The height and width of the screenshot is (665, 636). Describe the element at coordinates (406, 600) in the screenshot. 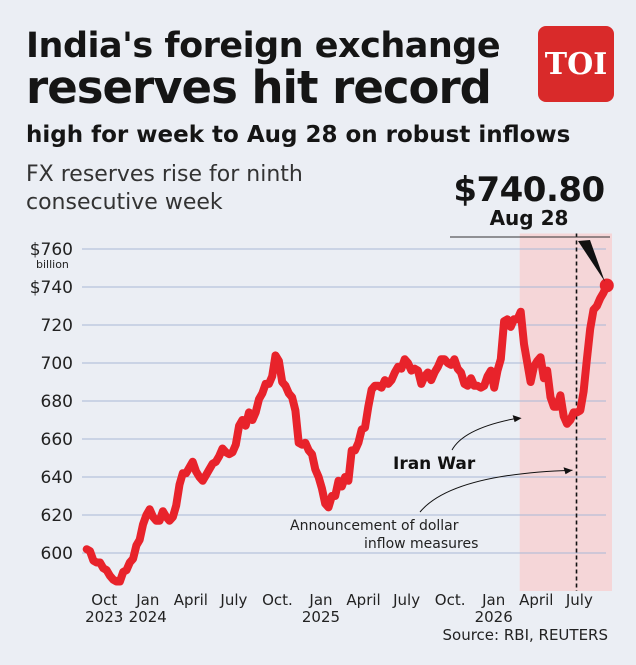

I see `x-tick-2025-07-01: July` at that location.